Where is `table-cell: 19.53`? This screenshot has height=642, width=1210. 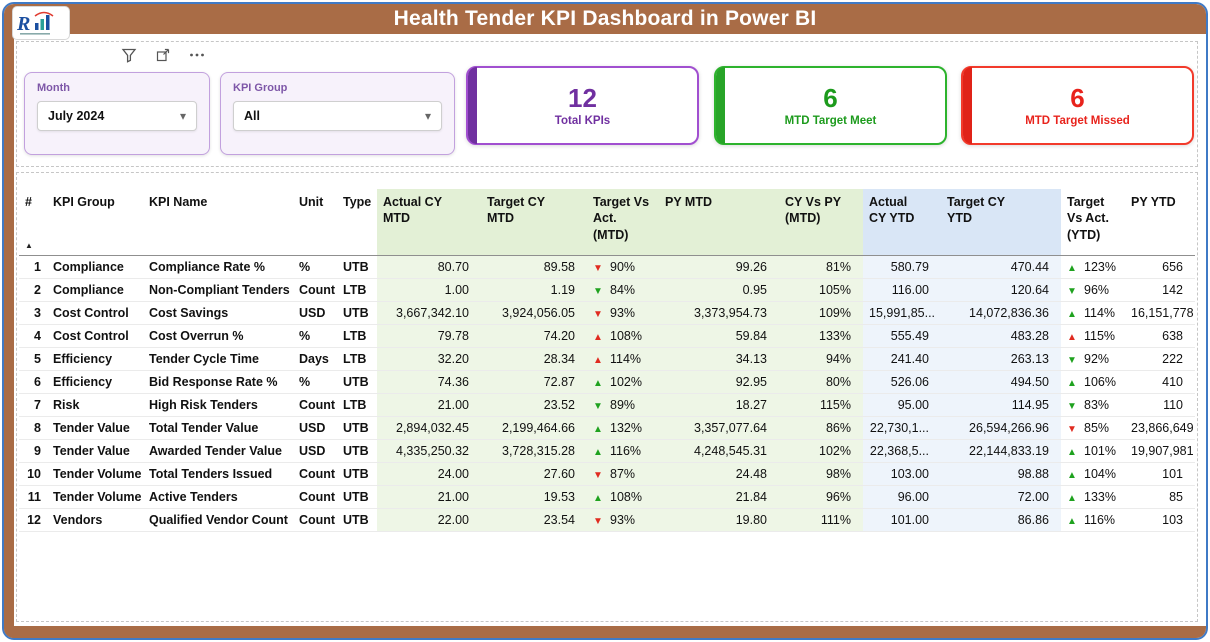
table-cell: 19.53 is located at coordinates (534, 497).